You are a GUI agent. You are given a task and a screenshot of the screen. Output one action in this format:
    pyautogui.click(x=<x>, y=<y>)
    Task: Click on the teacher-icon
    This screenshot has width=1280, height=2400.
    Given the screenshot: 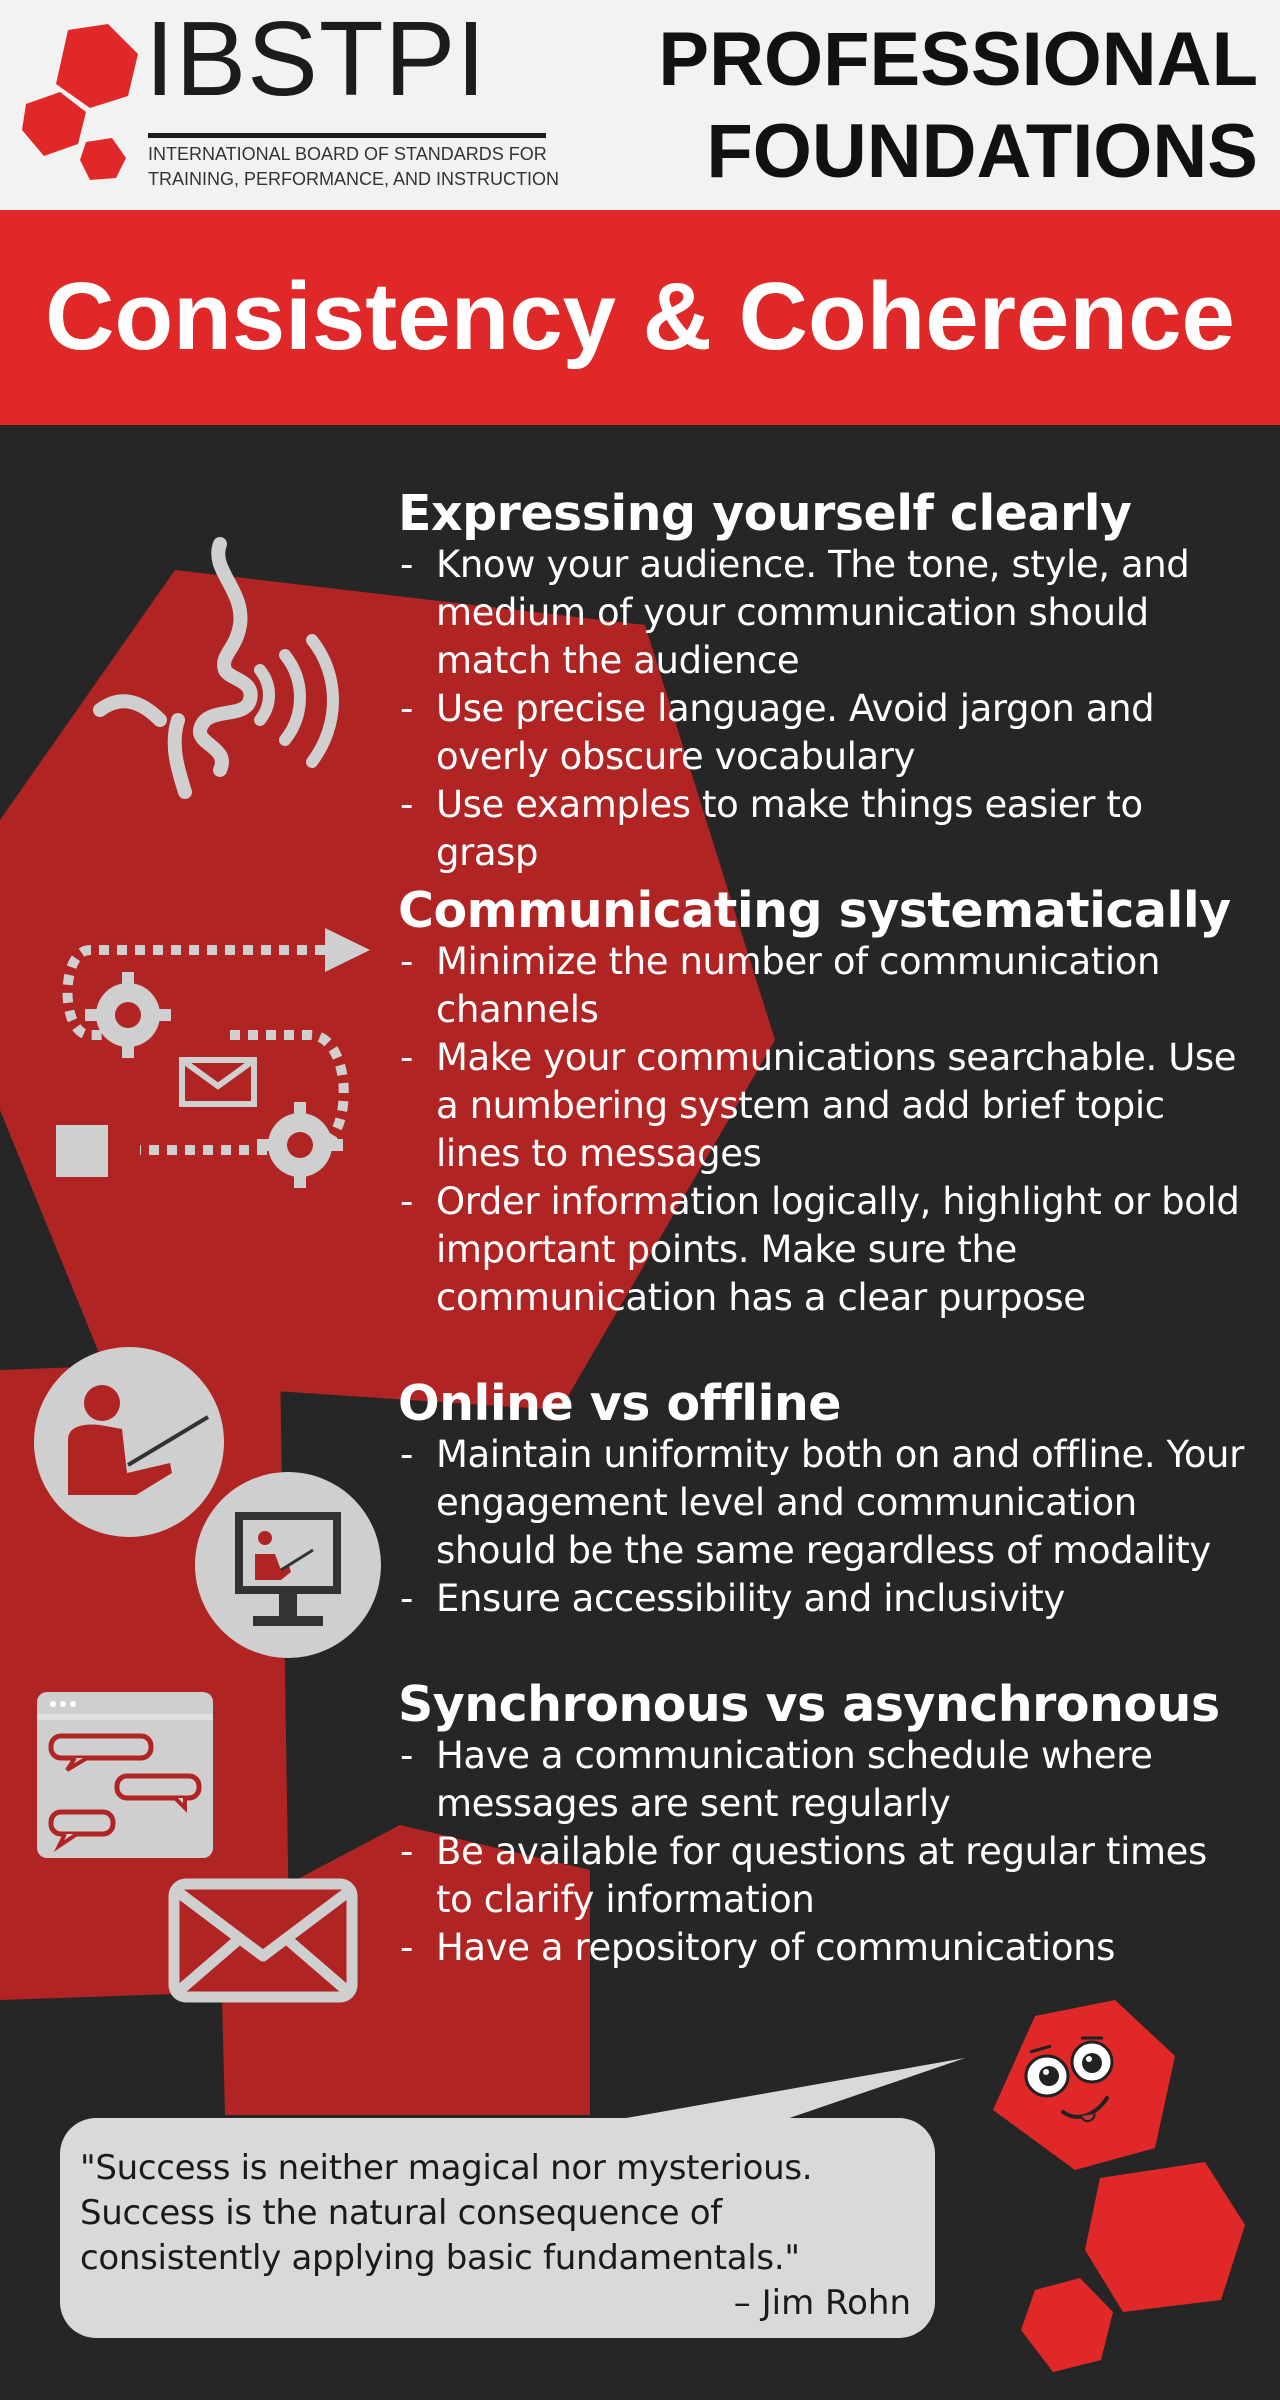 What is the action you would take?
    pyautogui.click(x=129, y=1442)
    